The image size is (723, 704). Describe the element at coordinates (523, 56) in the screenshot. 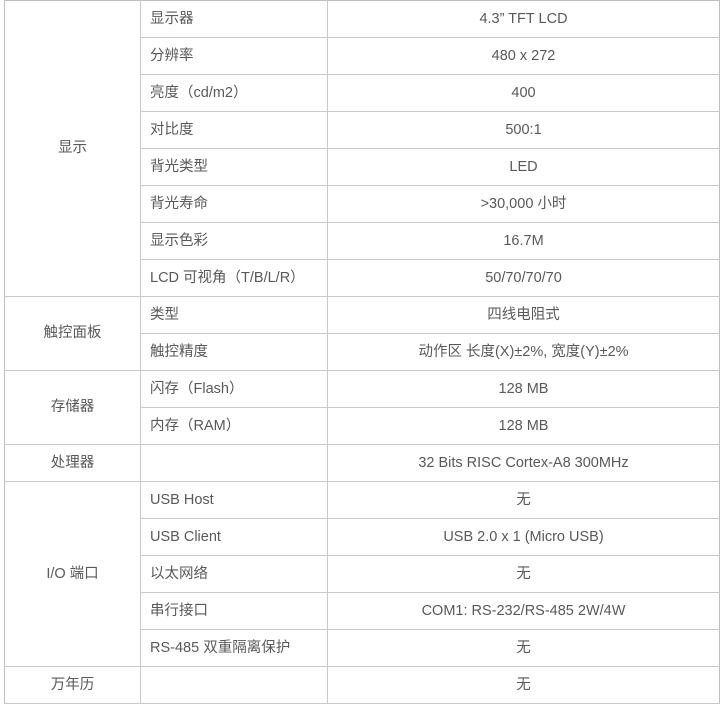

I see `value-cell: 480 x 272` at that location.